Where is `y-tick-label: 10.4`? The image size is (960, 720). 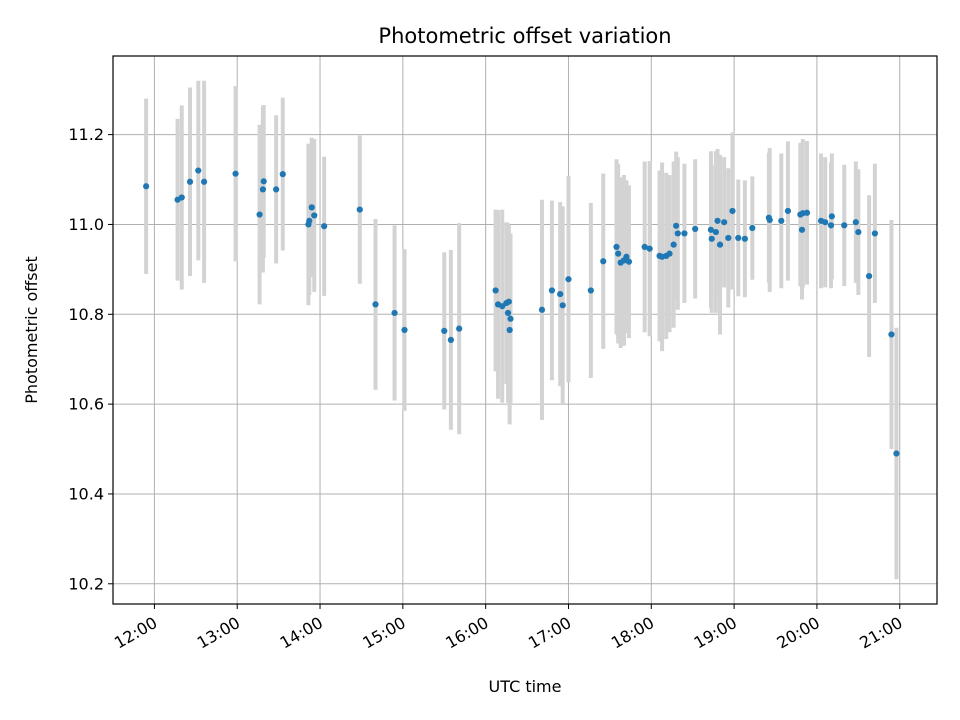
y-tick-label: 10.4 is located at coordinates (86, 493).